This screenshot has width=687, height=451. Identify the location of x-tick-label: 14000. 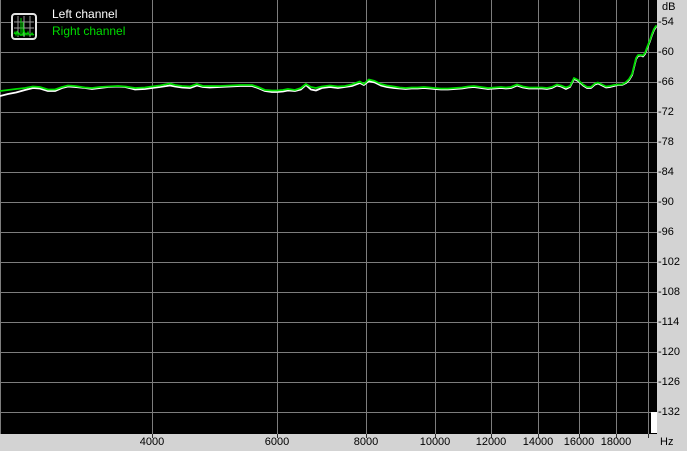
(538, 442).